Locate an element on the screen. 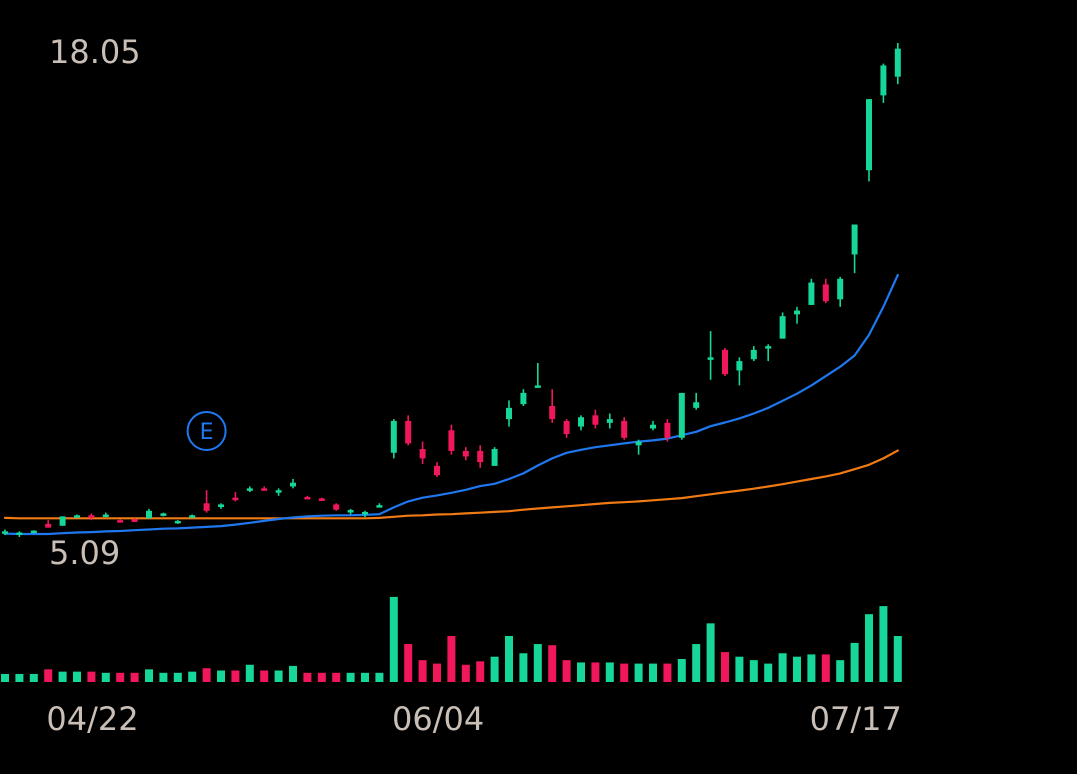  moving-average-long-layer is located at coordinates (451, 484).